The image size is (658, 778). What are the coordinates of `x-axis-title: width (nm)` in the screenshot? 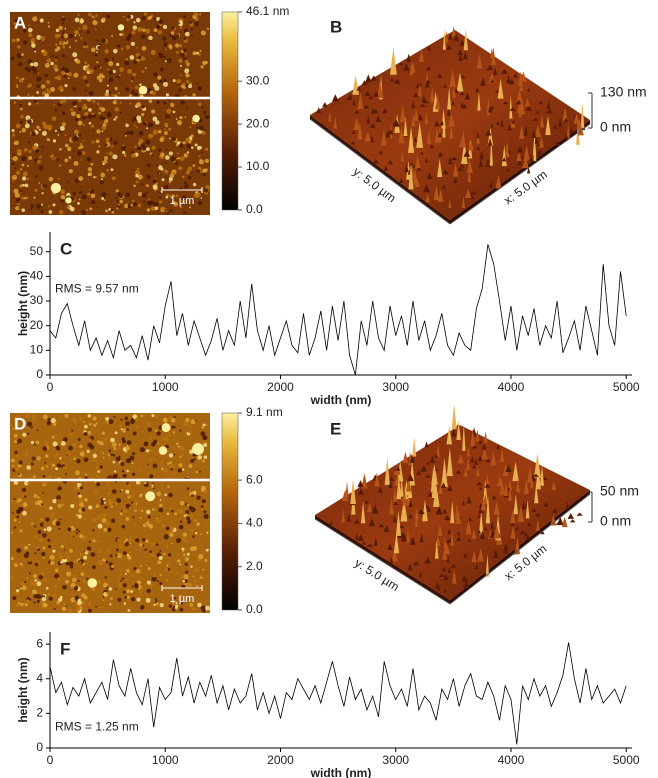 It's located at (341, 772).